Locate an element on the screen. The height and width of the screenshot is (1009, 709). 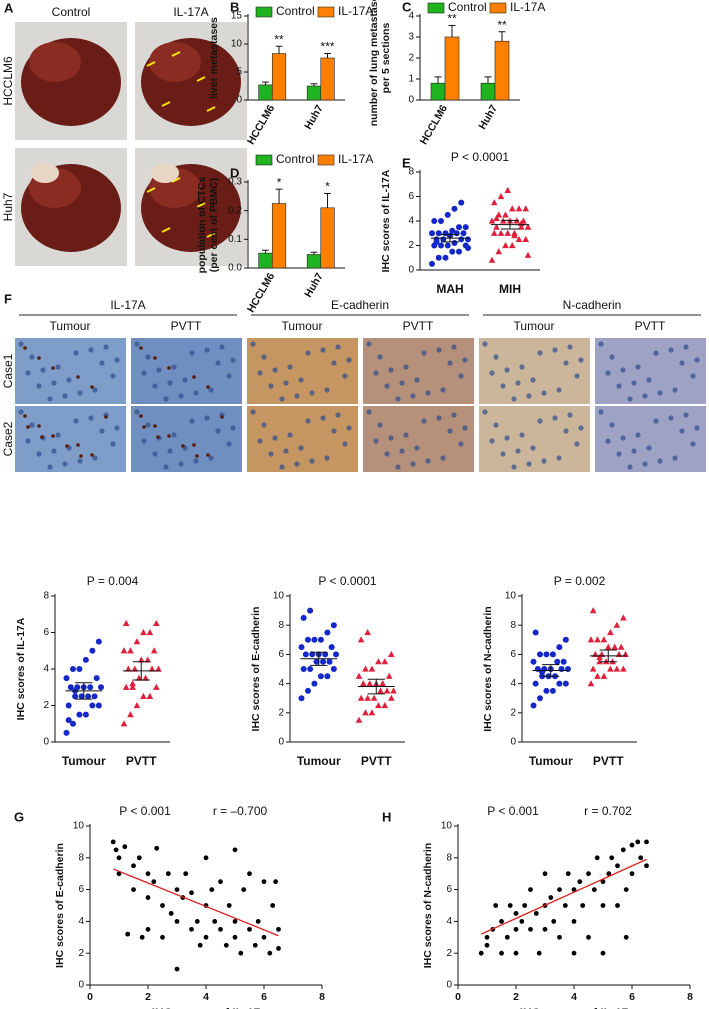
nodule is located at coordinates (45, 173).